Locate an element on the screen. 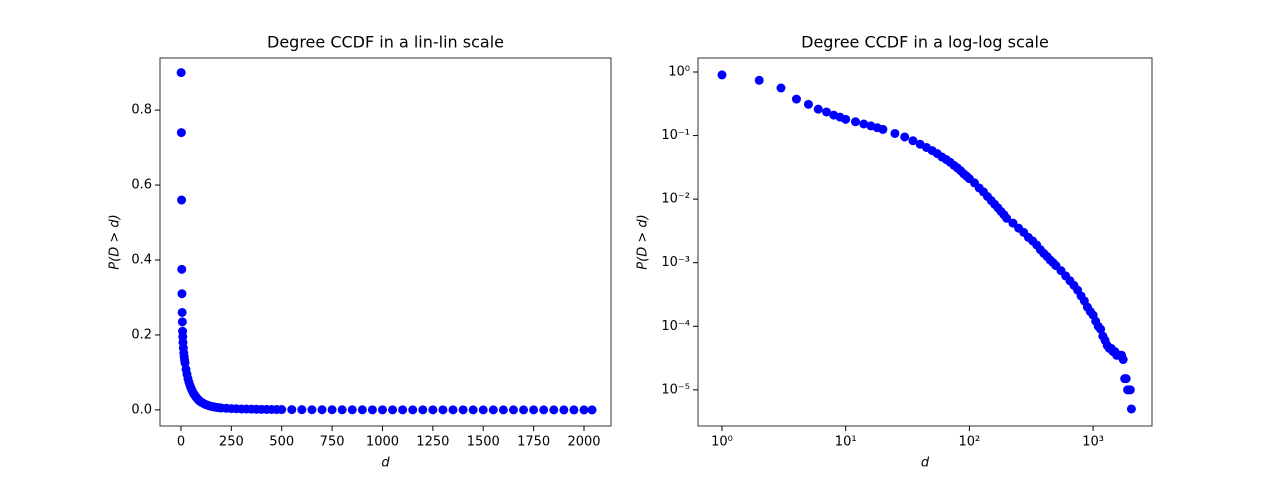  x-tick-label: 500 is located at coordinates (281, 442).